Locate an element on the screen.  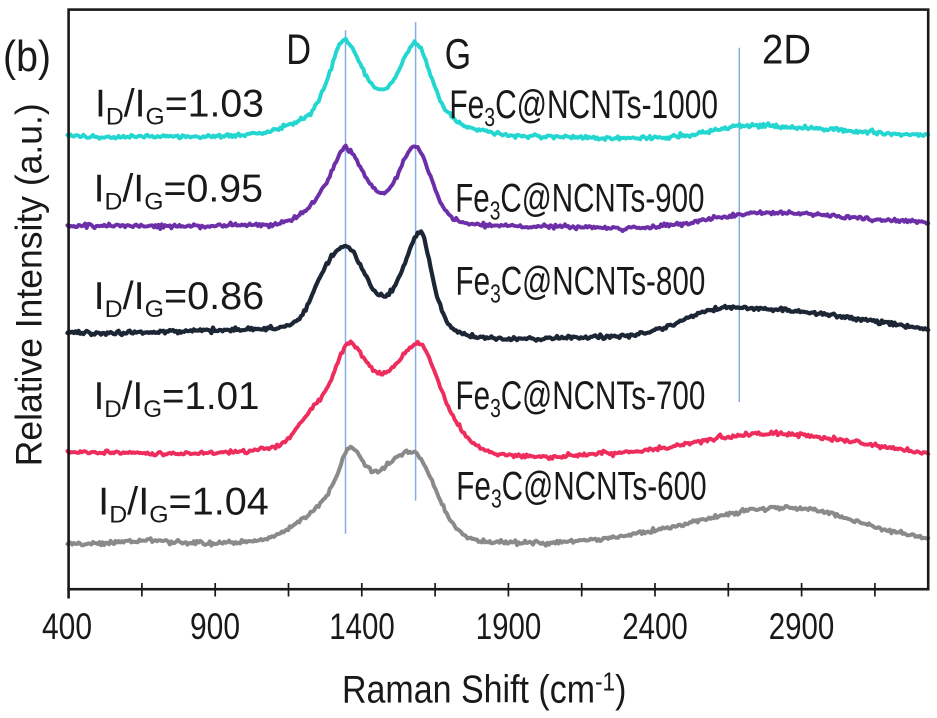
svg-text: Relative Intensity (a.u.) is located at coordinates (28, 284).